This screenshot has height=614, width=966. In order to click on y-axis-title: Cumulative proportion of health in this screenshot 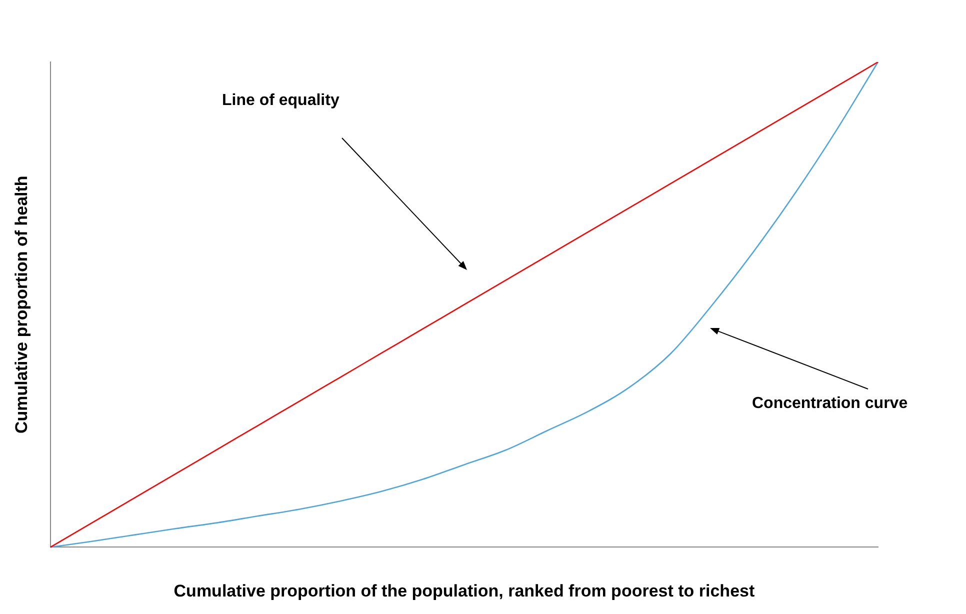, I will do `click(21, 305)`.